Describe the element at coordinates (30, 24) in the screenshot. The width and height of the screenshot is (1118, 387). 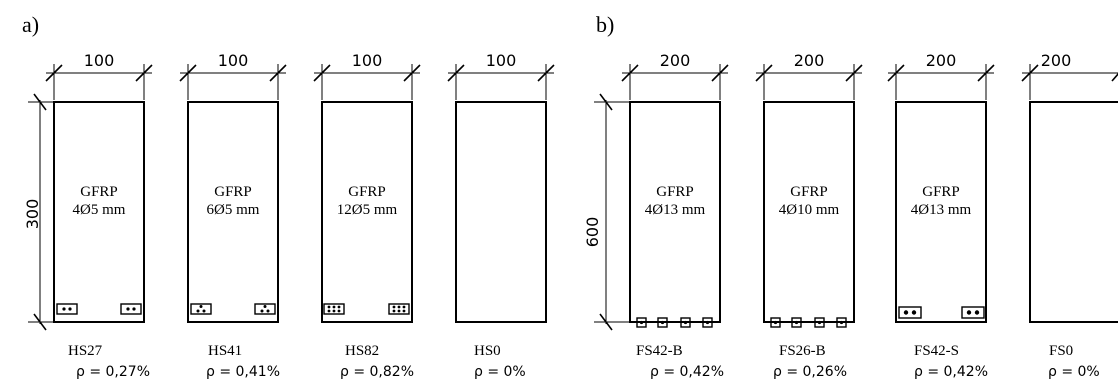
I see `panel-a-label: a)` at that location.